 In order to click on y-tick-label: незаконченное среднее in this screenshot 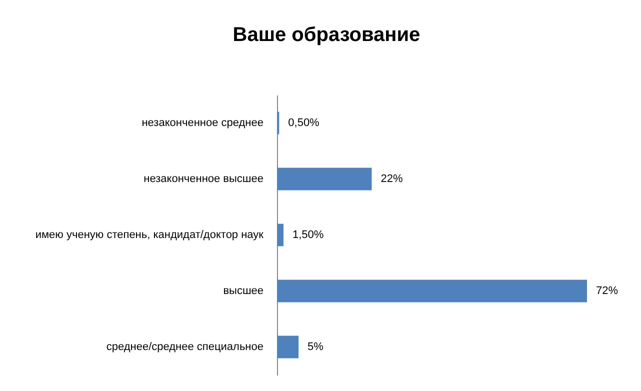, I will do `click(203, 123)`.